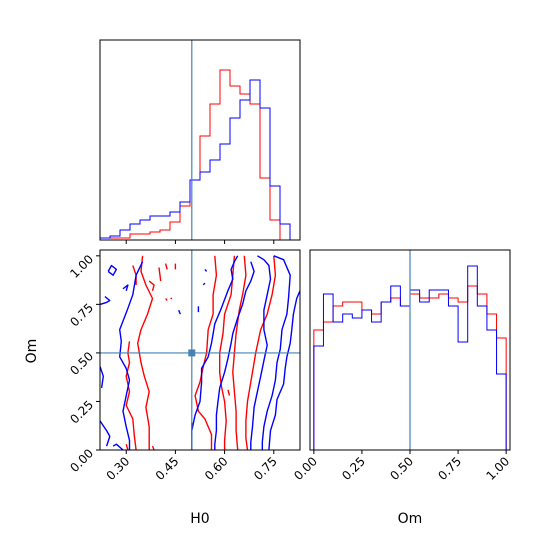 This screenshot has width=550, height=550. I want to click on om-x-tick-label-0: 0.00, so click(305, 468).